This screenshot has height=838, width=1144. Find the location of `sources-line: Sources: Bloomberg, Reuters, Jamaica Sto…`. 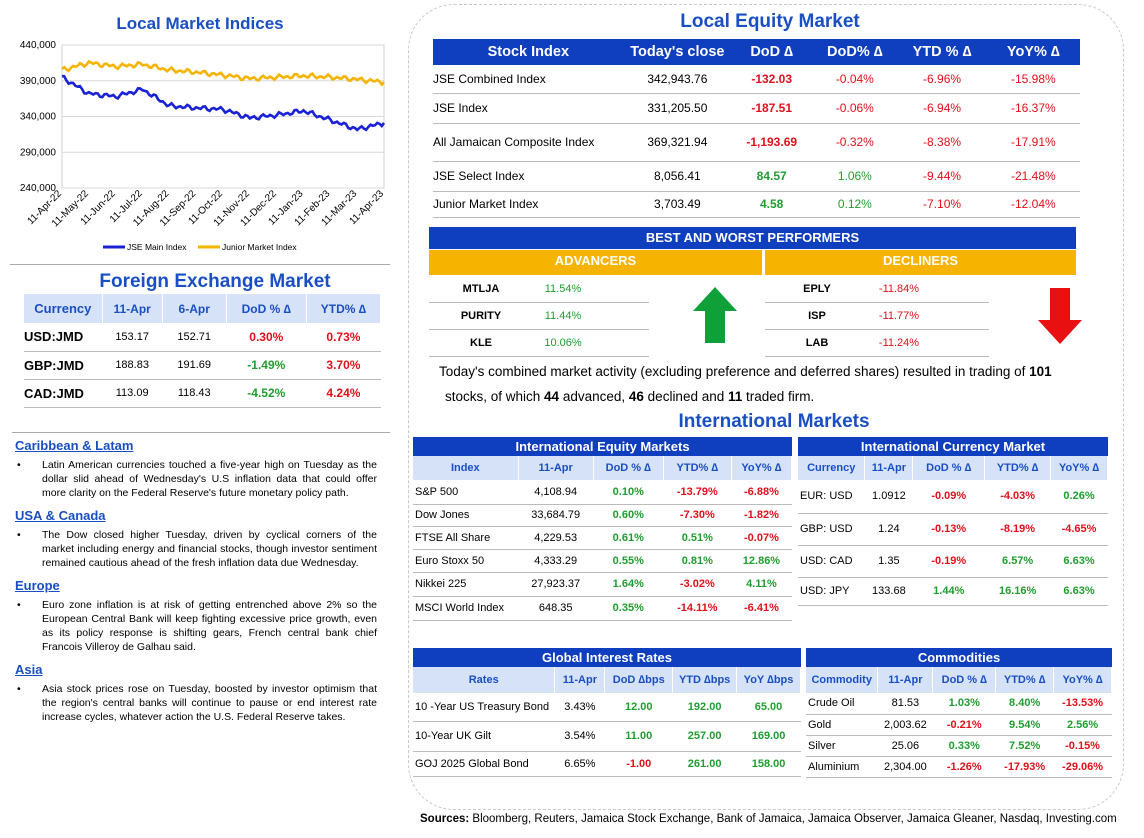

sources-line: Sources: Bloomberg, Reuters, Jamaica Sto… is located at coordinates (768, 819).